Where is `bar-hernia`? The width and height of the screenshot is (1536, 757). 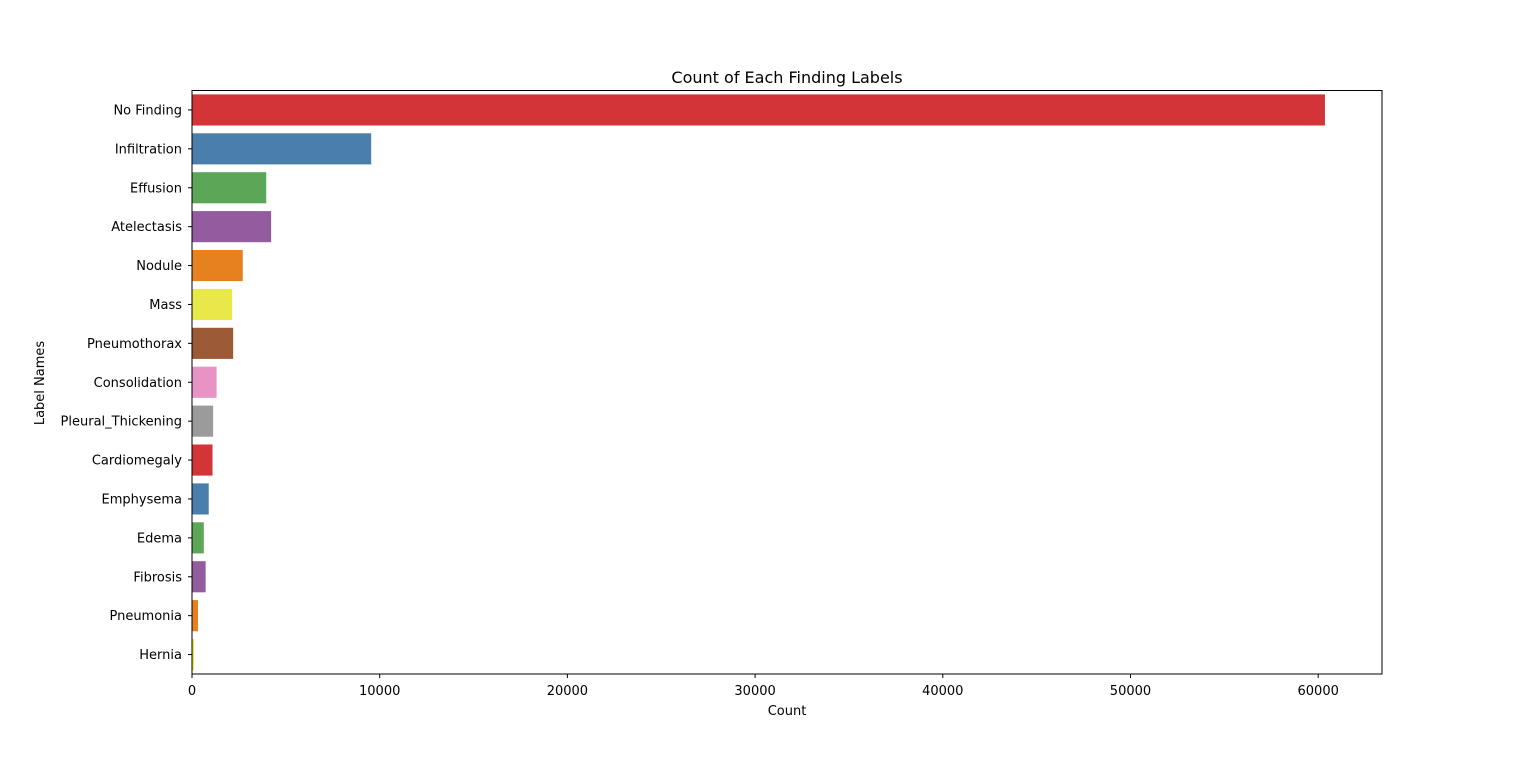 bar-hernia is located at coordinates (193, 654).